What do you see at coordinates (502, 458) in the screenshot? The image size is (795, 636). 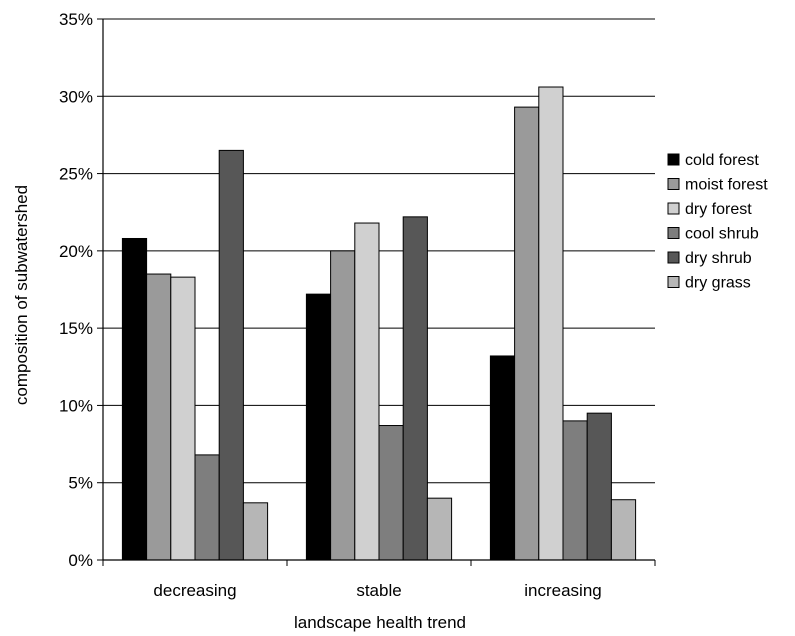 I see `bar-cold-forest-increasing` at bounding box center [502, 458].